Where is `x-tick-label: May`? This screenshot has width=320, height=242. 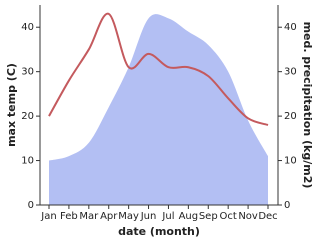
x-tick-label: May is located at coordinates (128, 216).